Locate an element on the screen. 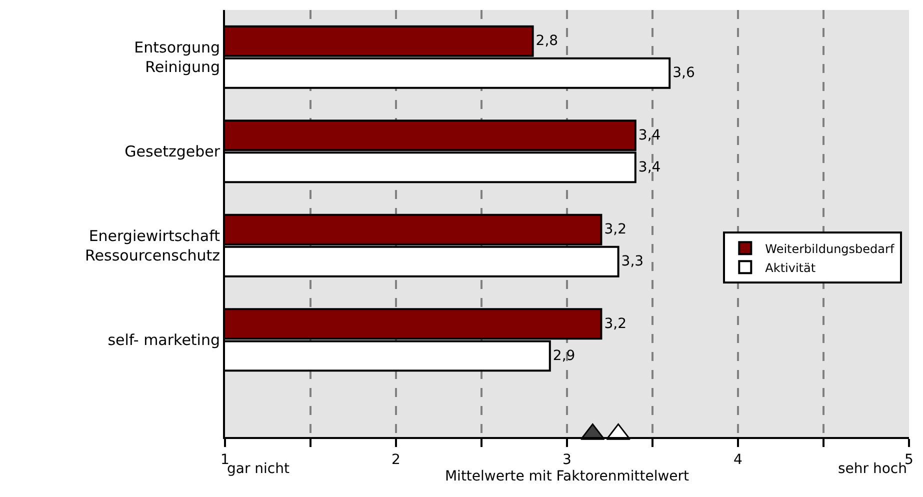  y-tick-label: self- marketing is located at coordinates (164, 340).